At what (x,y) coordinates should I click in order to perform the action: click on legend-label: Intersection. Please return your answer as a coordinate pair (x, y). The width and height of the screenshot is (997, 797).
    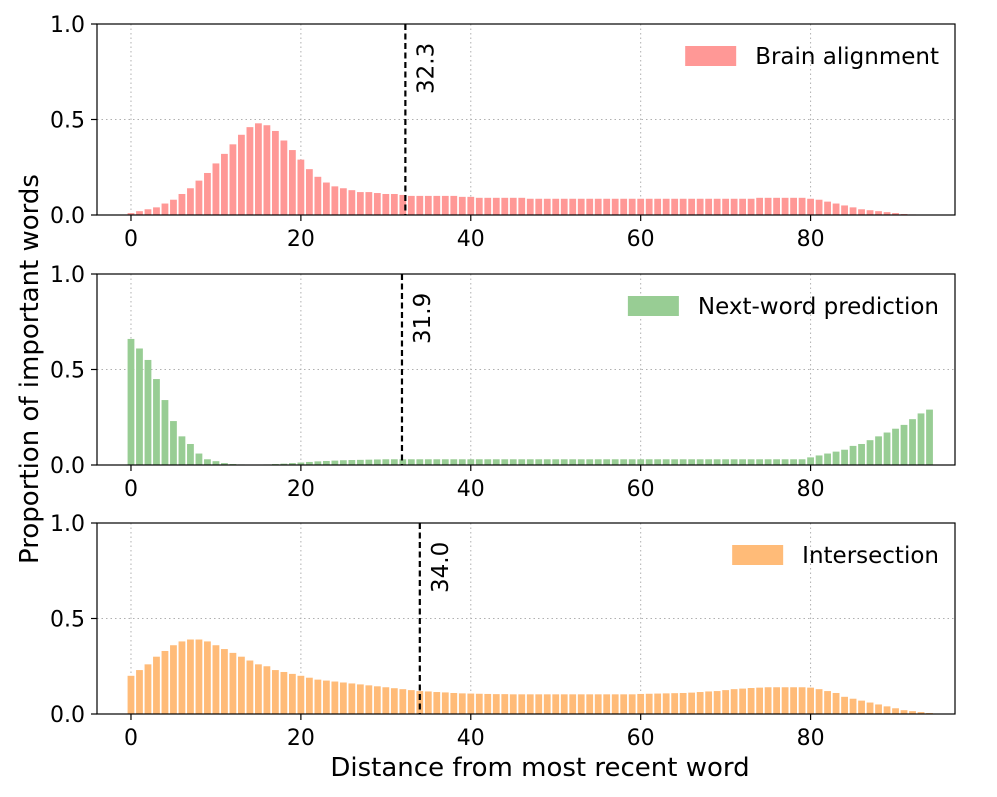
    Looking at the image, I should click on (870, 556).